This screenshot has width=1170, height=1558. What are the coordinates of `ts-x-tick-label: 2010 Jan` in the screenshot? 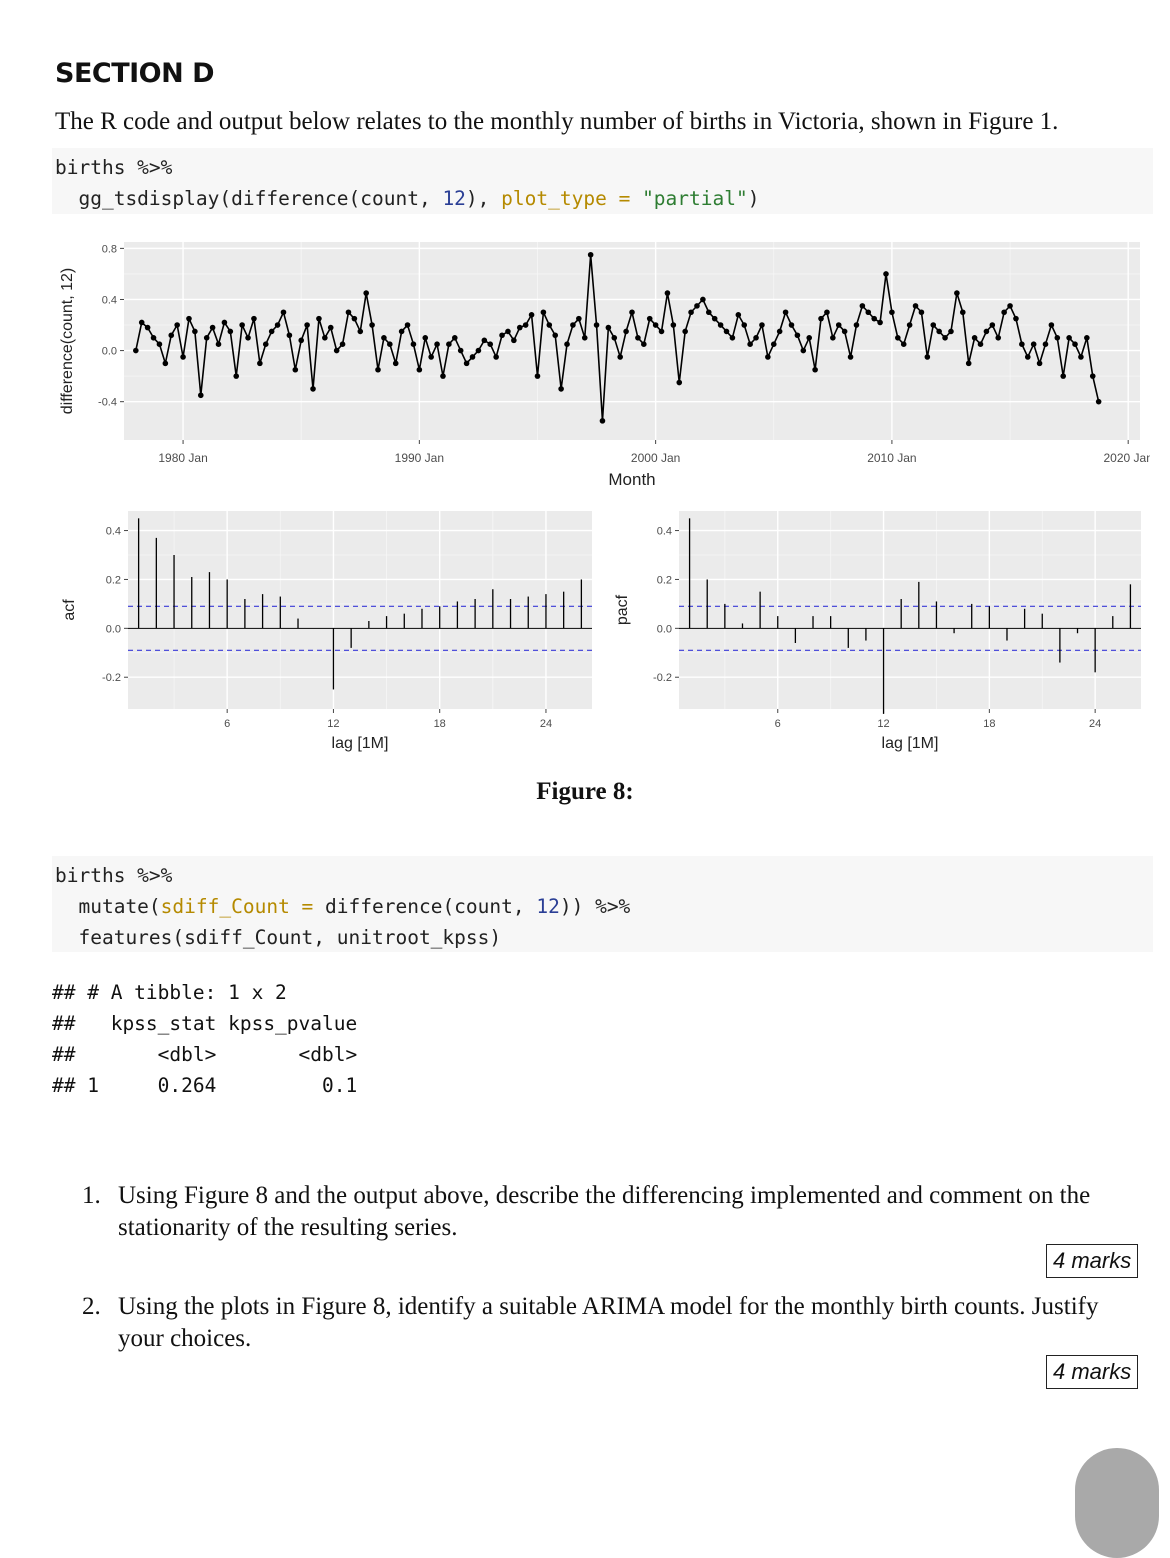 It's located at (891, 458).